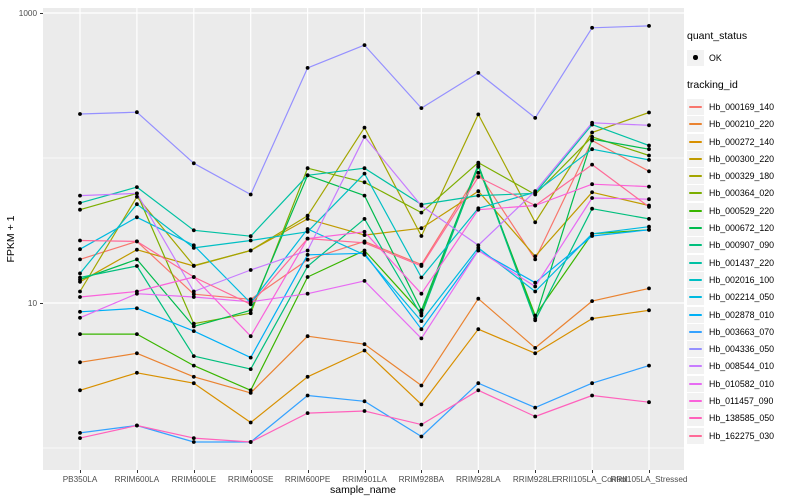 This screenshot has width=800, height=500. I want to click on legend-item-label: Hb_000210_220, so click(742, 124).